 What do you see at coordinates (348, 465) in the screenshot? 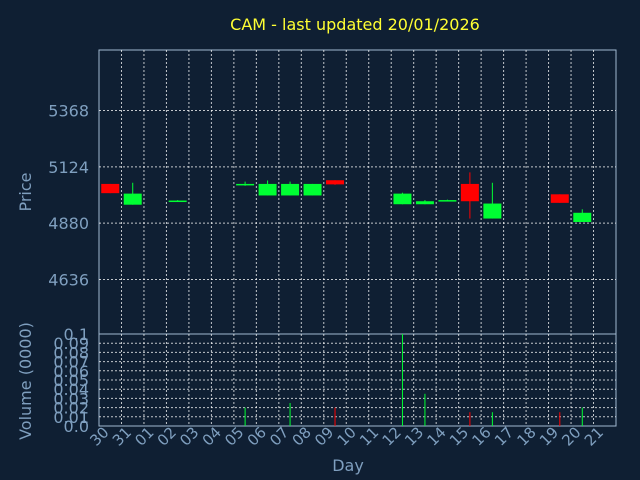
I see `x-axis-label: Day` at bounding box center [348, 465].